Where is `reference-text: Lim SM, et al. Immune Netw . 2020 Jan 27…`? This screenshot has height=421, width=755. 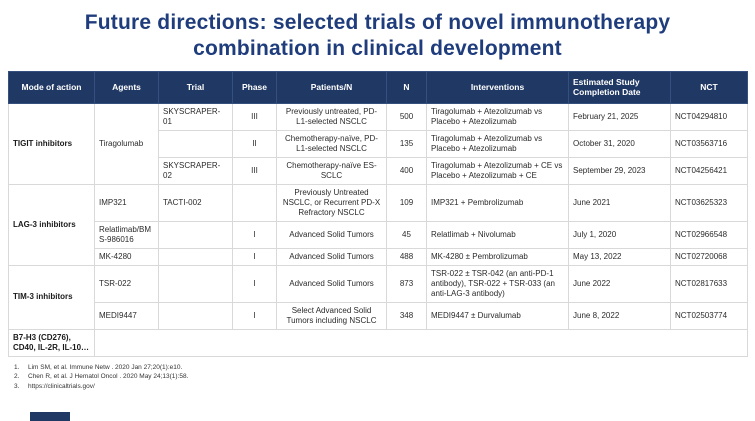
reference-text: Lim SM, et al. Immune Netw . 2020 Jan 27… is located at coordinates (105, 367).